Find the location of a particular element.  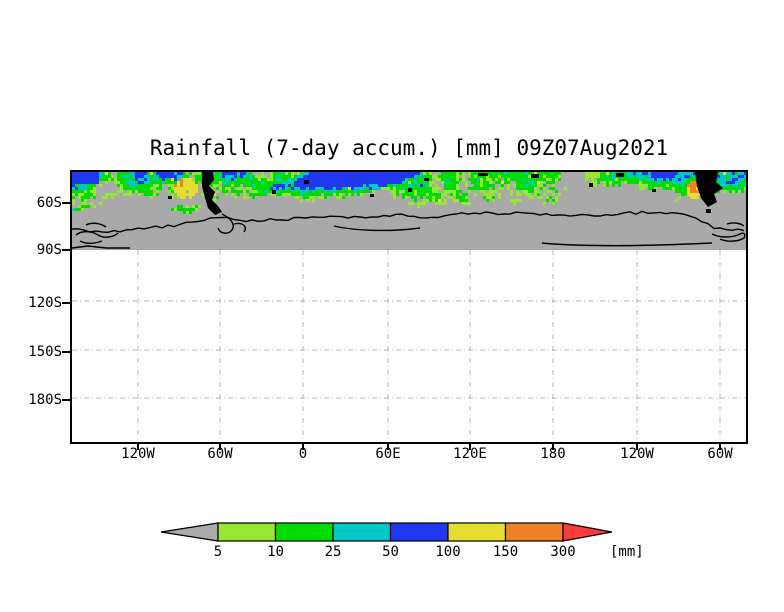

rainfall-raster is located at coordinates (409, 193).